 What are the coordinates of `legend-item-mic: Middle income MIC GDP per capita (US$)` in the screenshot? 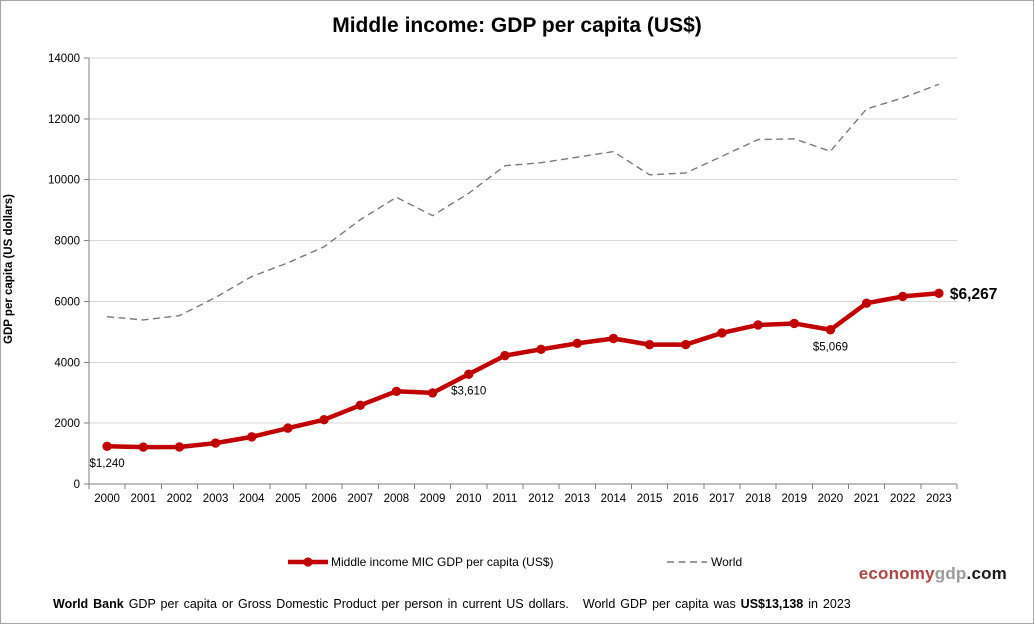 It's located at (420, 562).